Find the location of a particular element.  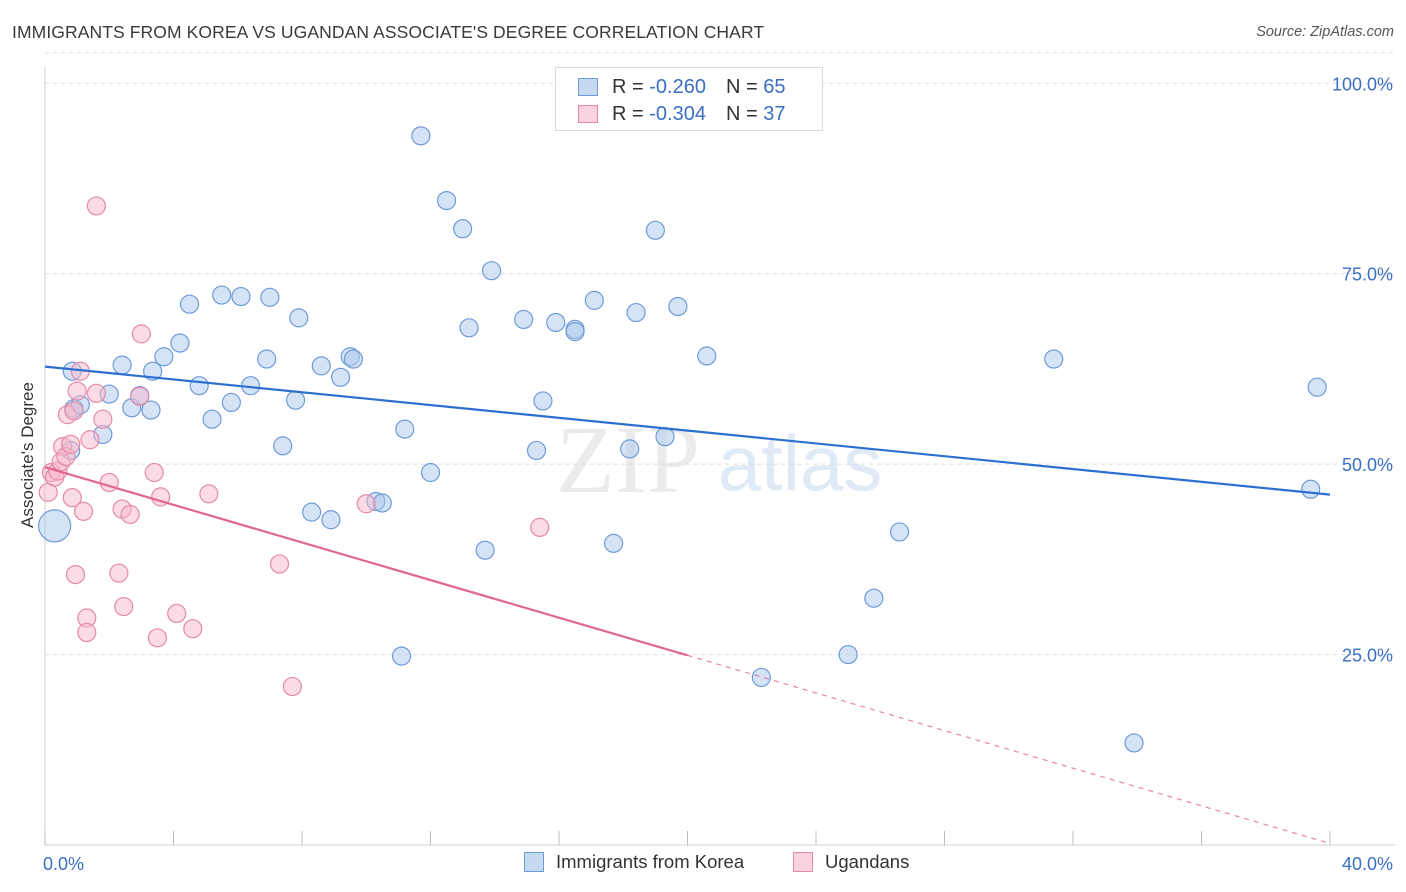

x-tick-label-min: 0.0% is located at coordinates (63, 864).